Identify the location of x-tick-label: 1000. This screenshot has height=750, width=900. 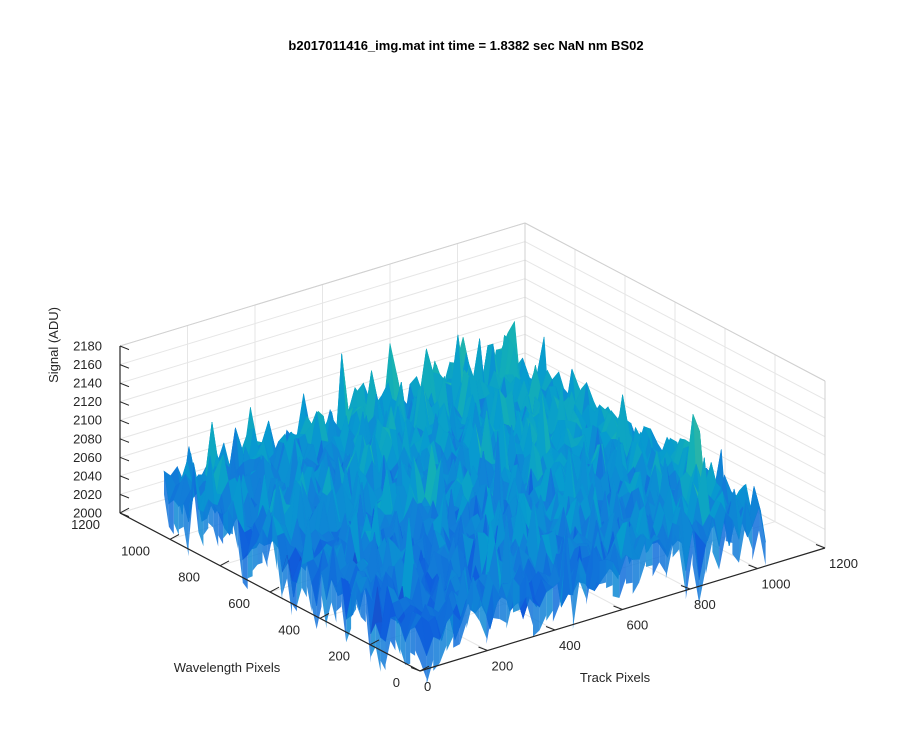
(776, 584).